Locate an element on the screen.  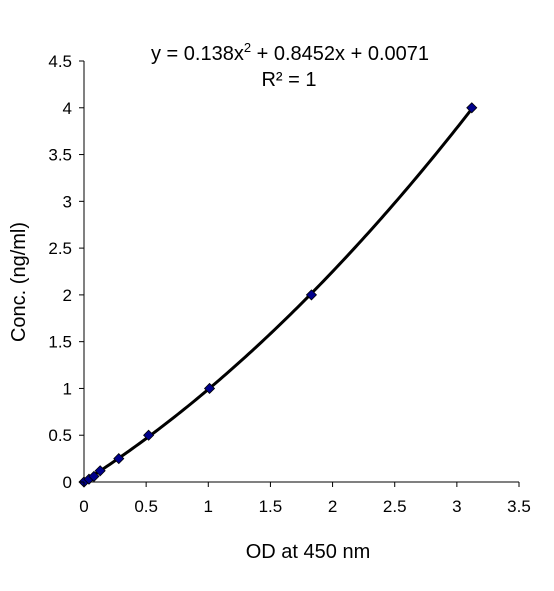
x-tick-label: 0 is located at coordinates (83, 506).